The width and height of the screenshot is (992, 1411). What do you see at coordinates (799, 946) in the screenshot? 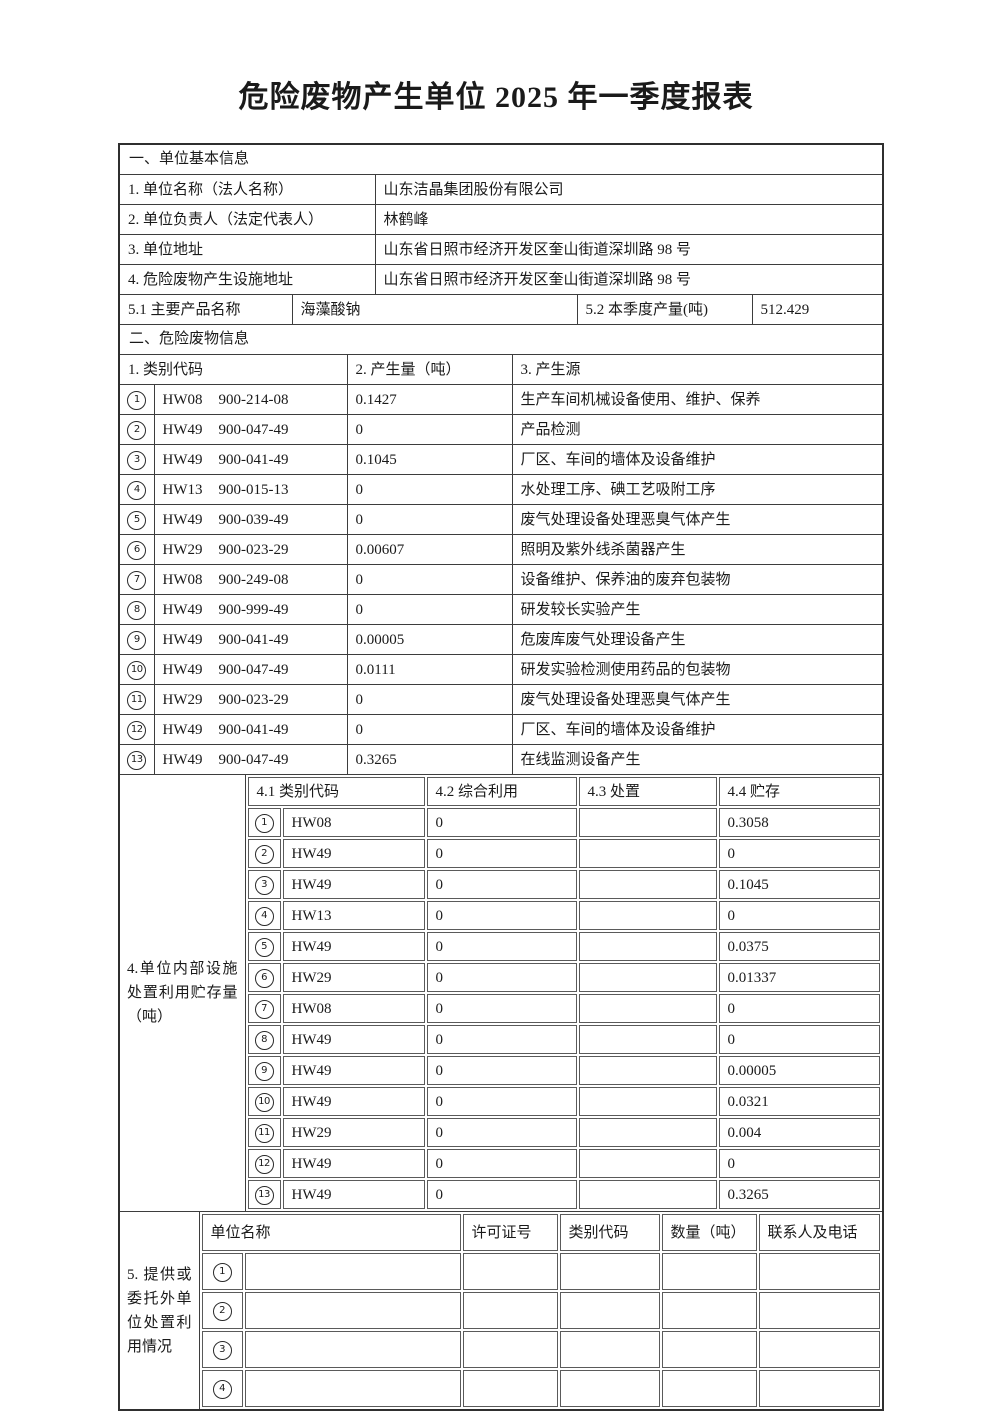
I see `cell-storage: 0.0375` at bounding box center [799, 946].